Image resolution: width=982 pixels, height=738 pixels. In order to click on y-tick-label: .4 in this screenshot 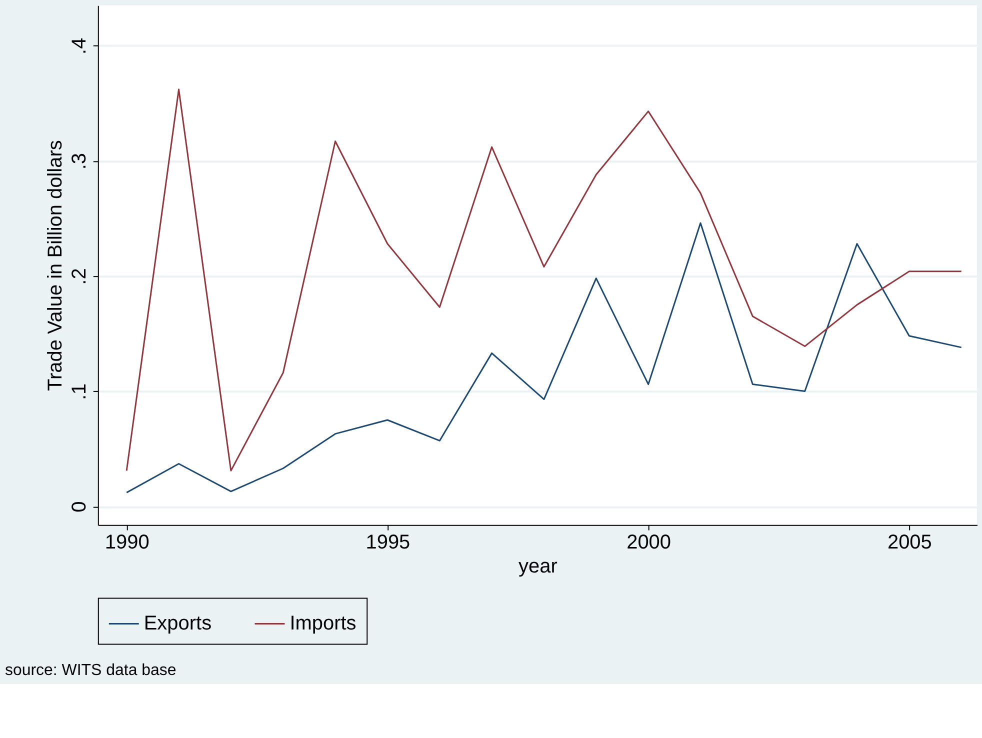, I will do `click(79, 46)`.